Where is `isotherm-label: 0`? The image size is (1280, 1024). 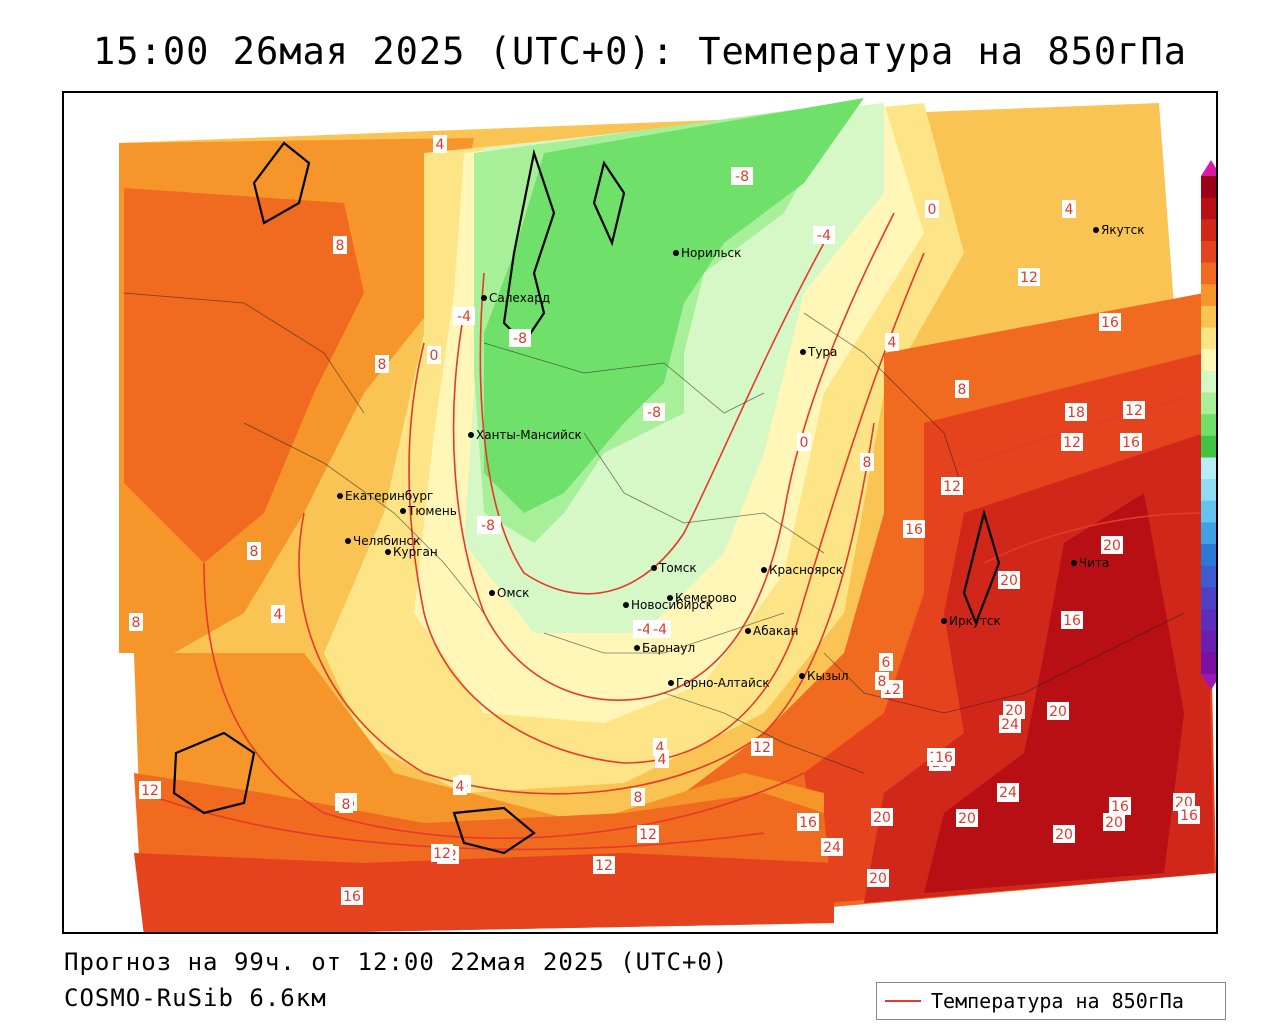 isotherm-label: 0 is located at coordinates (932, 210).